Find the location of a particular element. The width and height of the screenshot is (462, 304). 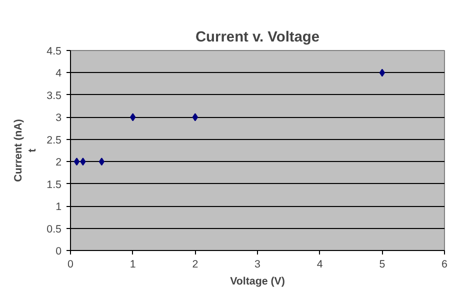

y-tick-label: 0.5 is located at coordinates (54, 229).